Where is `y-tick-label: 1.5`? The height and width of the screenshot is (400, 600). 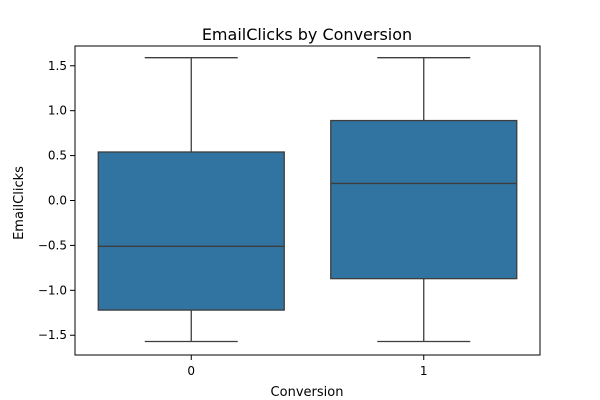
y-tick-label: 1.5 is located at coordinates (57, 66).